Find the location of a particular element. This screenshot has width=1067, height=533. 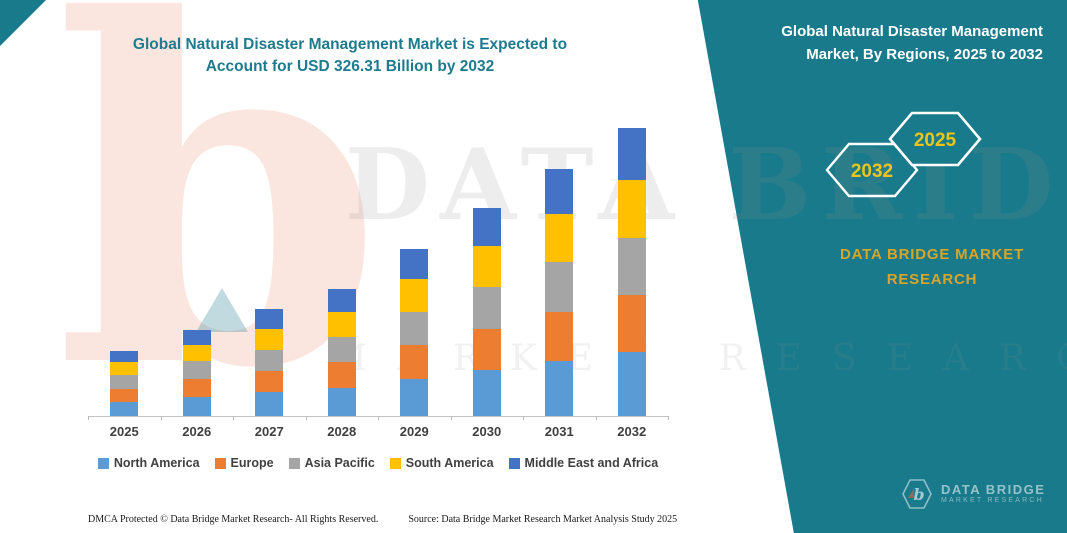

stacked-bar-2030 is located at coordinates (486, 311).